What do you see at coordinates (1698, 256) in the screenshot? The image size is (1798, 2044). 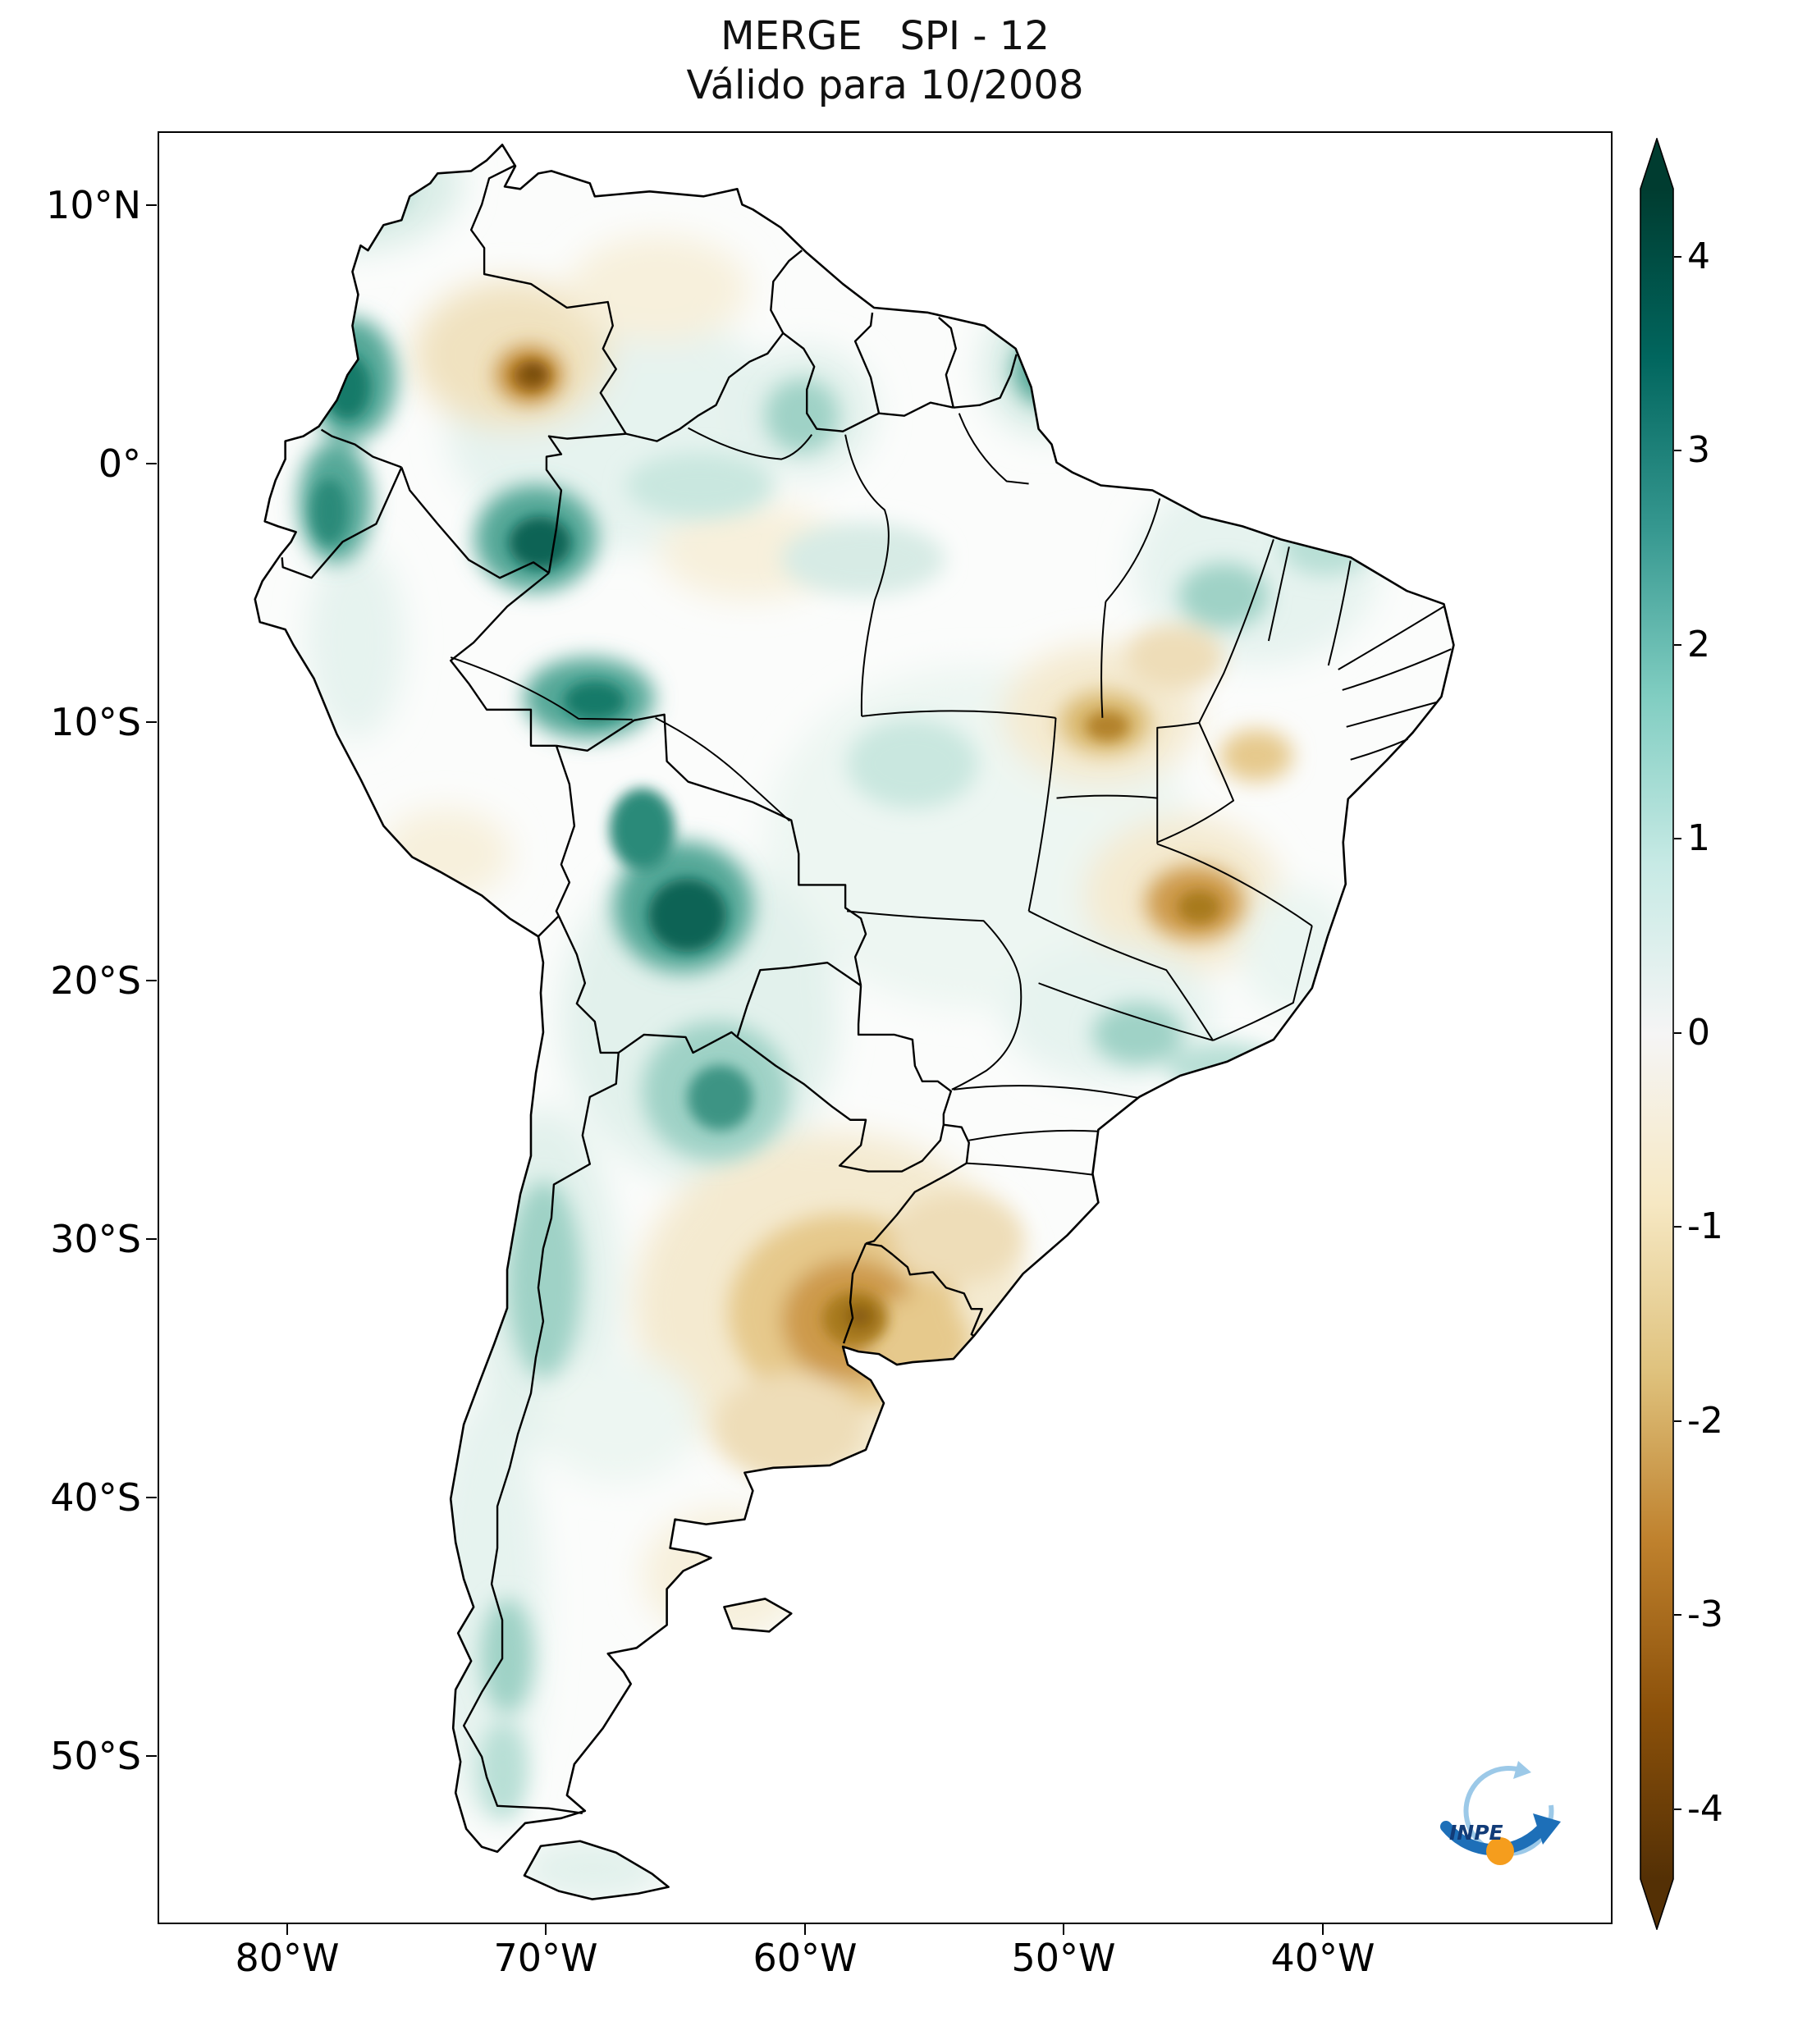 I see `cbar-label-4: 4` at bounding box center [1698, 256].